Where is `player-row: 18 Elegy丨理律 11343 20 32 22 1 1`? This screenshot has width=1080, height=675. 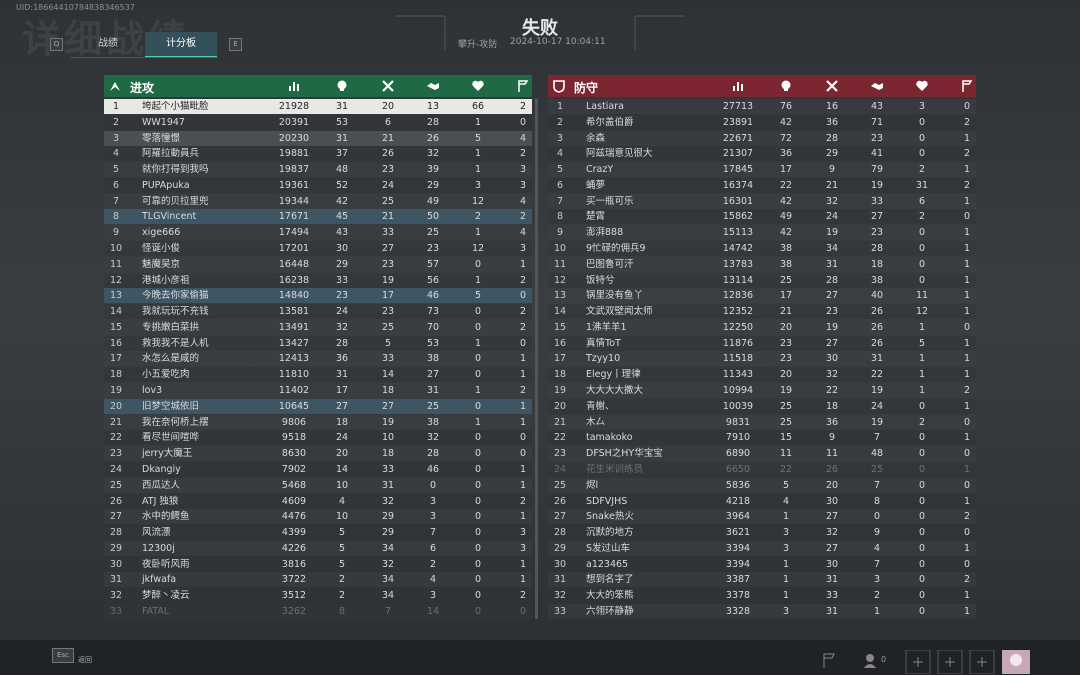 player-row: 18 Elegy丨理律 11343 20 32 22 1 1 is located at coordinates (762, 375).